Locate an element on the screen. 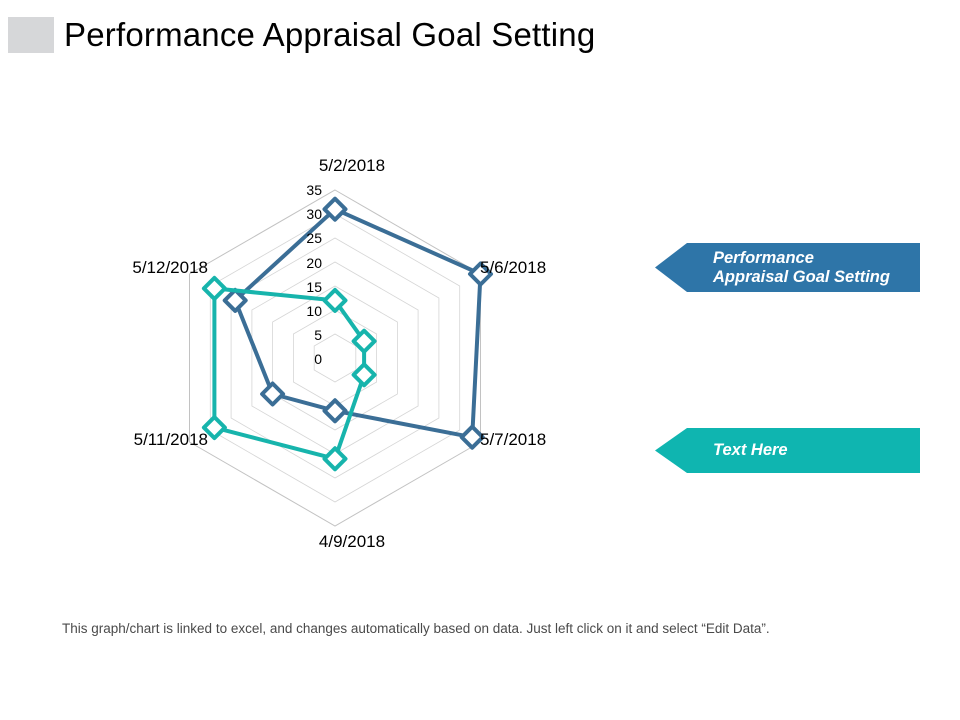 The height and width of the screenshot is (720, 960). banner-performance-appraisal: Performance Appraisal Goal Setting is located at coordinates (787, 267).